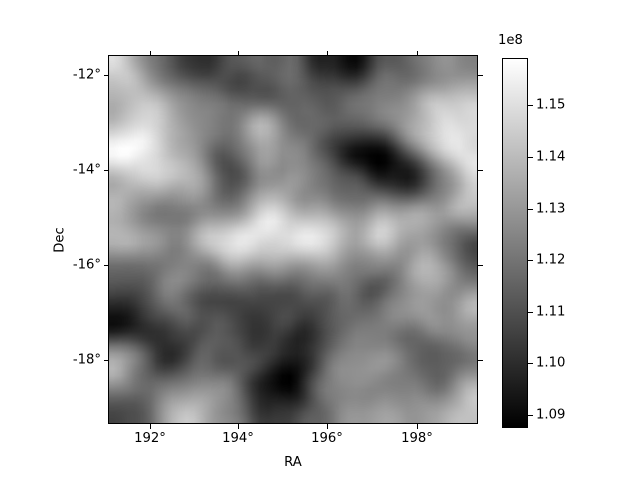 Image resolution: width=640 pixels, height=480 pixels. What do you see at coordinates (510, 40) in the screenshot?
I see `colorbar-offset-text: 1e8` at bounding box center [510, 40].